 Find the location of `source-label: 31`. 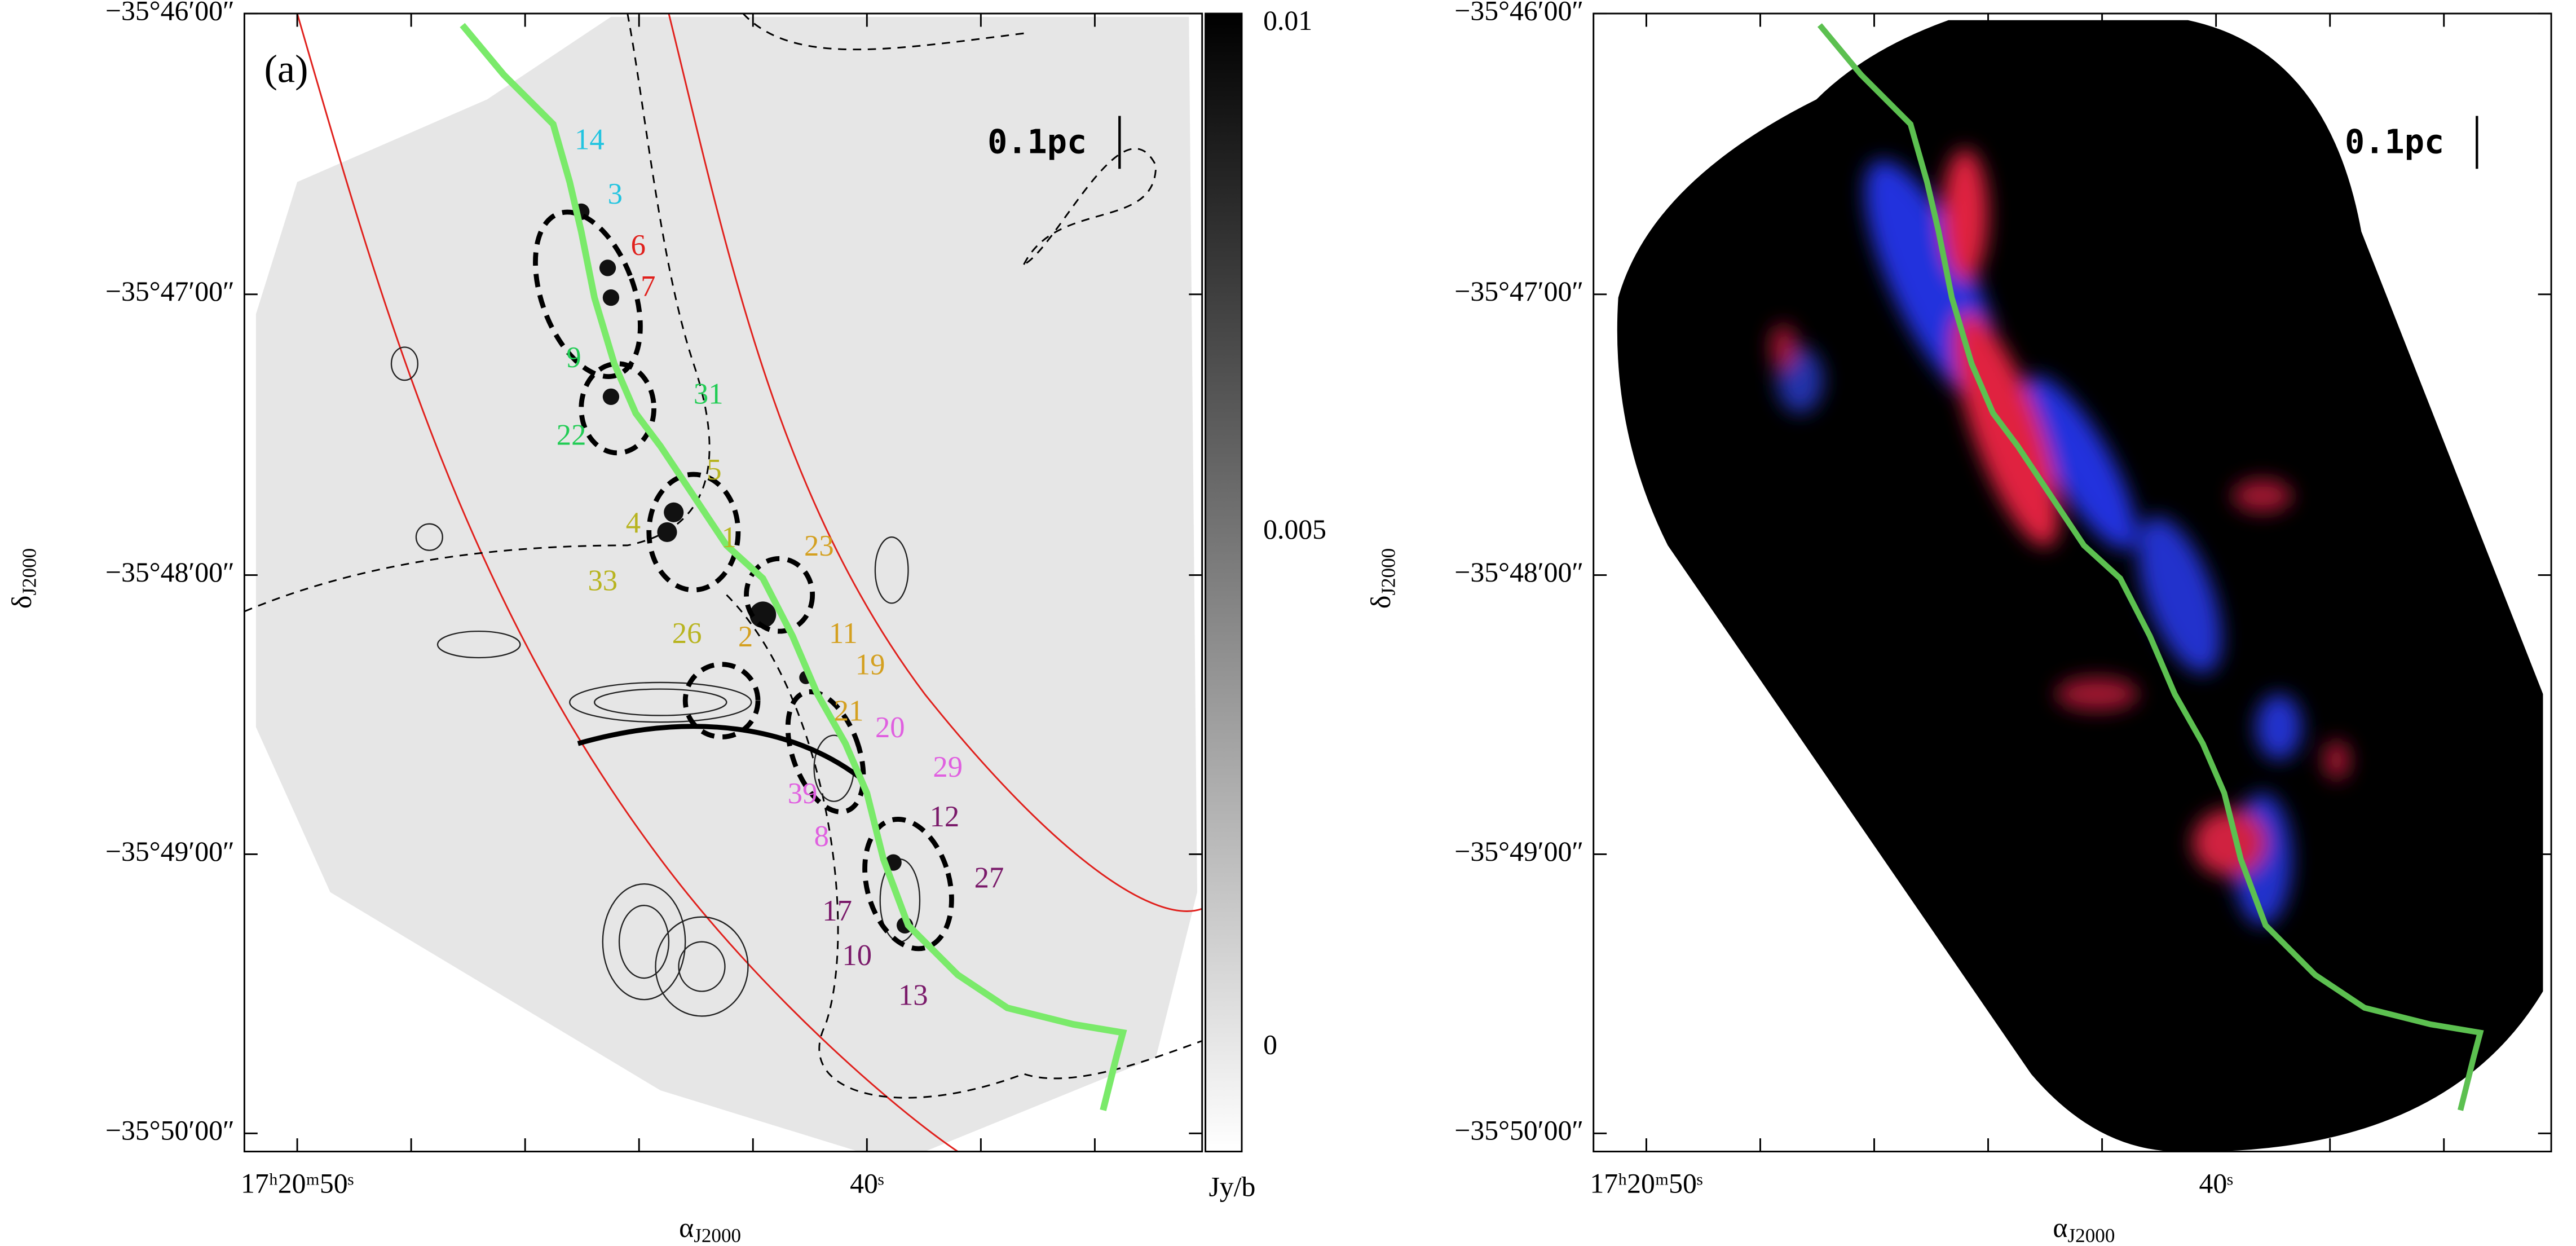

source-label: 31 is located at coordinates (709, 393).